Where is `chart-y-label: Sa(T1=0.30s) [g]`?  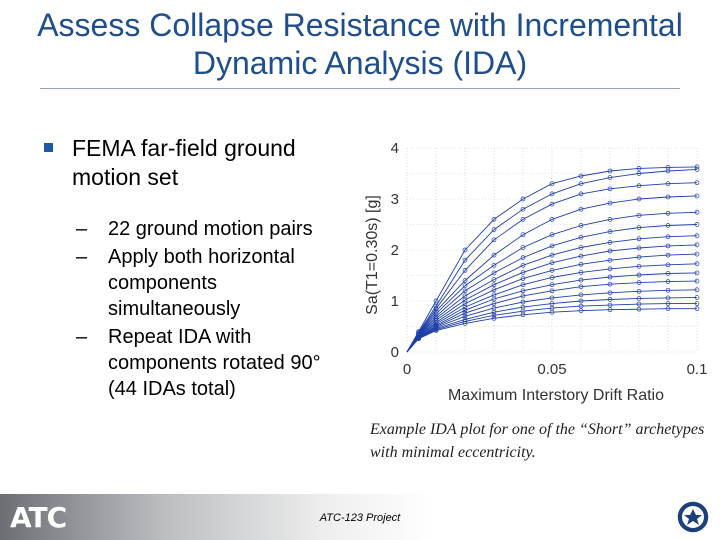 chart-y-label: Sa(T1=0.30s) [g] is located at coordinates (372, 255).